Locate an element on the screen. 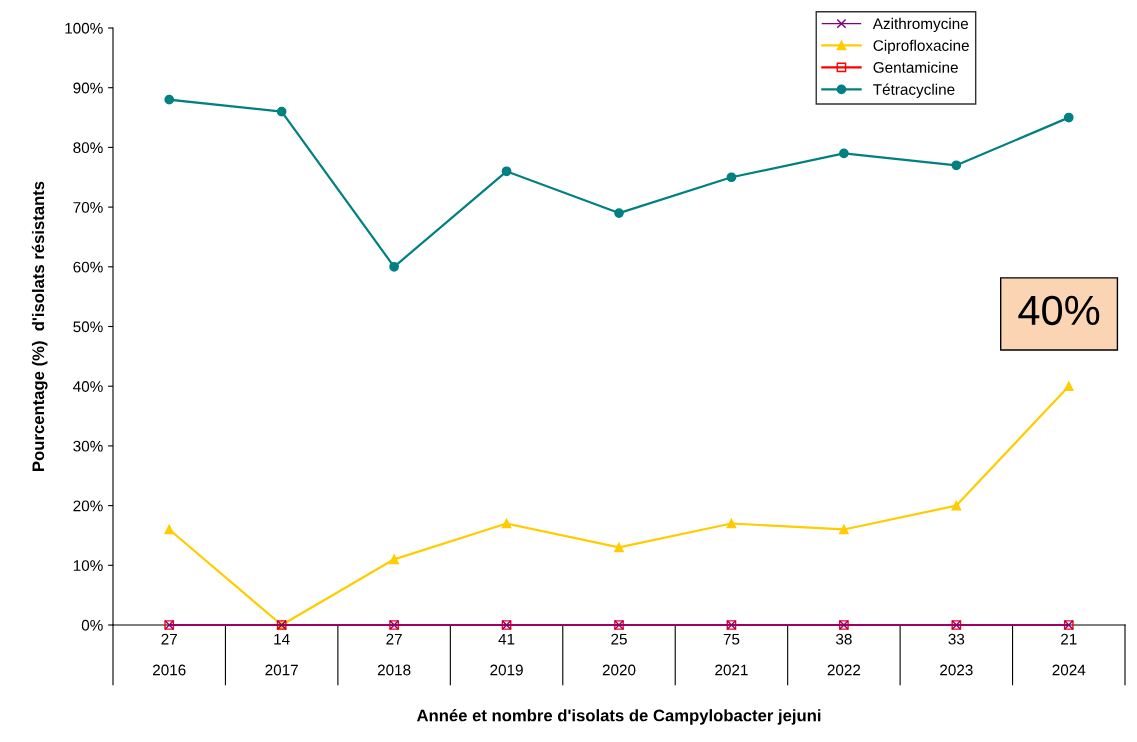 This screenshot has height=742, width=1137. category-label: 41 2019 is located at coordinates (506, 654).